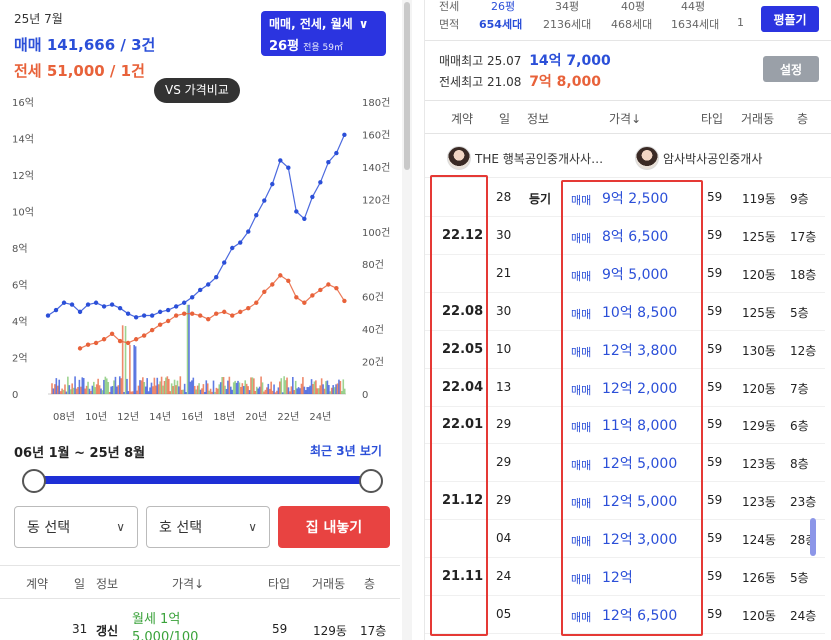 The height and width of the screenshot is (640, 831). I want to click on col-day: 일, so click(80, 584).